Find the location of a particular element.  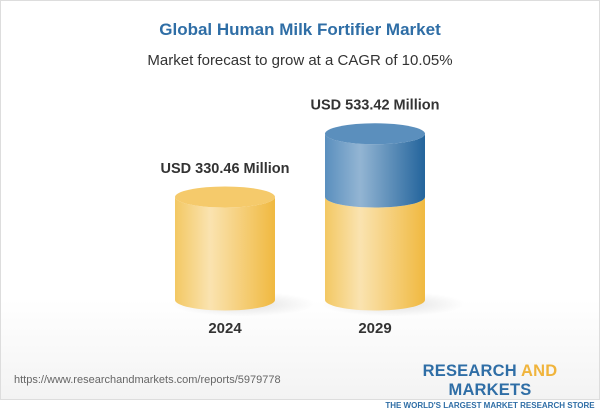

cylinder-top-2024 is located at coordinates (225, 197).